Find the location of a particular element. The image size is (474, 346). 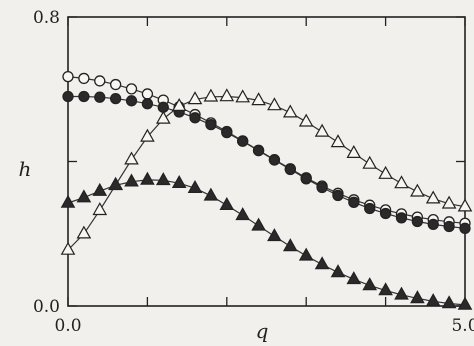

x-tick-label: 0.0 is located at coordinates (67, 326).